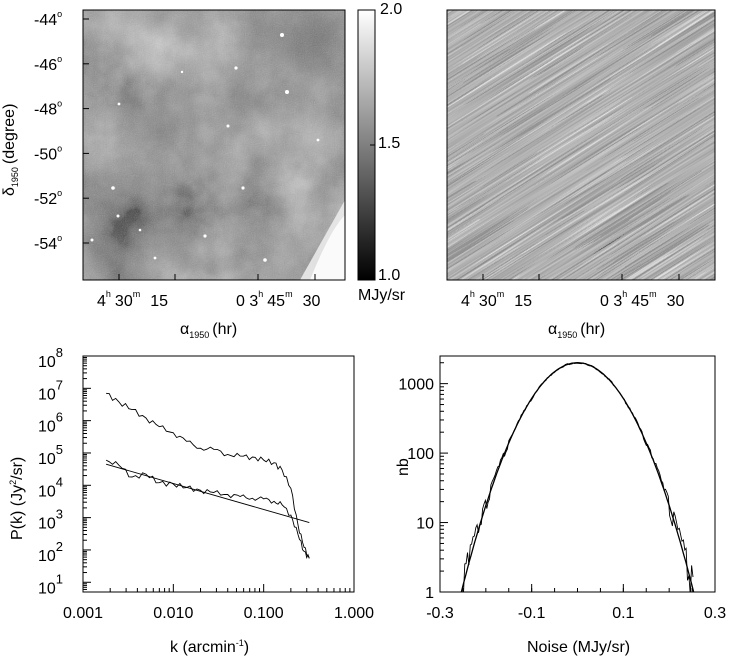 This screenshot has height=659, width=729. Describe the element at coordinates (429, 593) in the screenshot. I see `y-tick-label: 1` at that location.